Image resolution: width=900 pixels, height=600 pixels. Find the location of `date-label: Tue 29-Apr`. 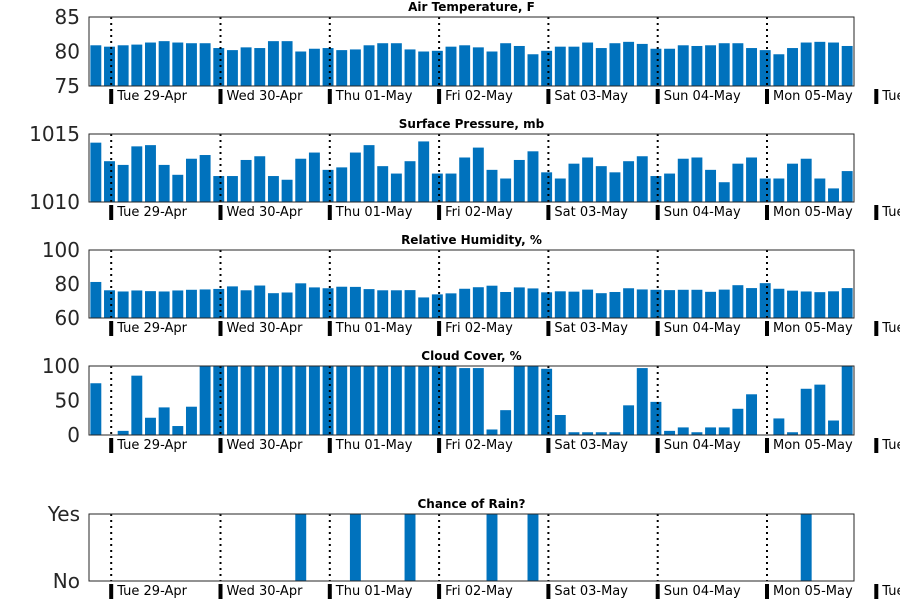

date-label: Tue 29-Apr is located at coordinates (151, 328).